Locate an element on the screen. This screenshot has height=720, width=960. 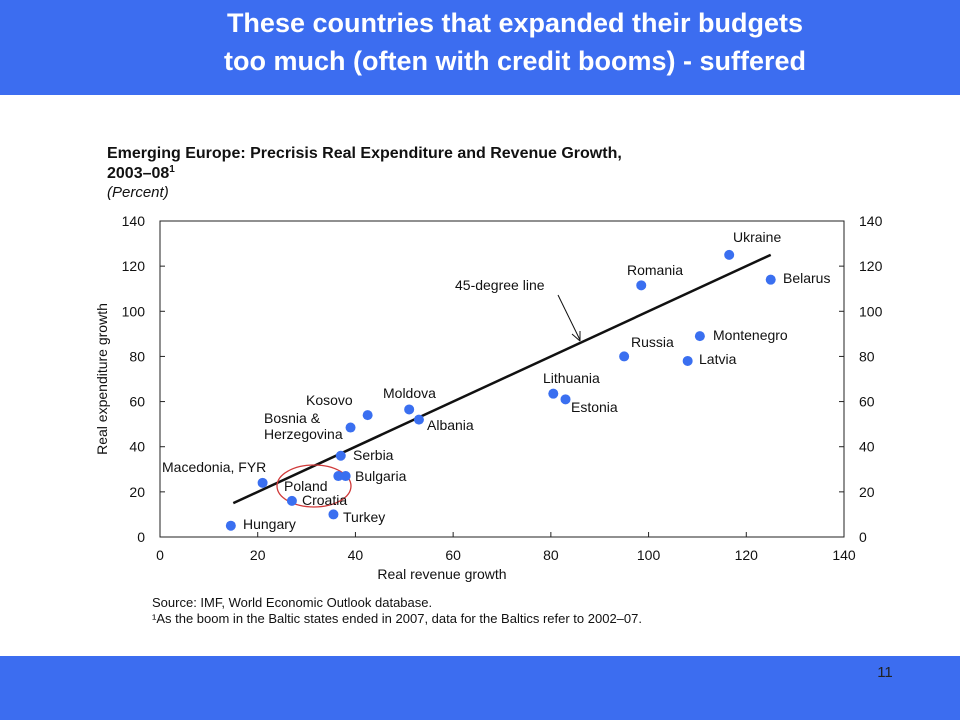
x-tick-label: 140 is located at coordinates (844, 555).